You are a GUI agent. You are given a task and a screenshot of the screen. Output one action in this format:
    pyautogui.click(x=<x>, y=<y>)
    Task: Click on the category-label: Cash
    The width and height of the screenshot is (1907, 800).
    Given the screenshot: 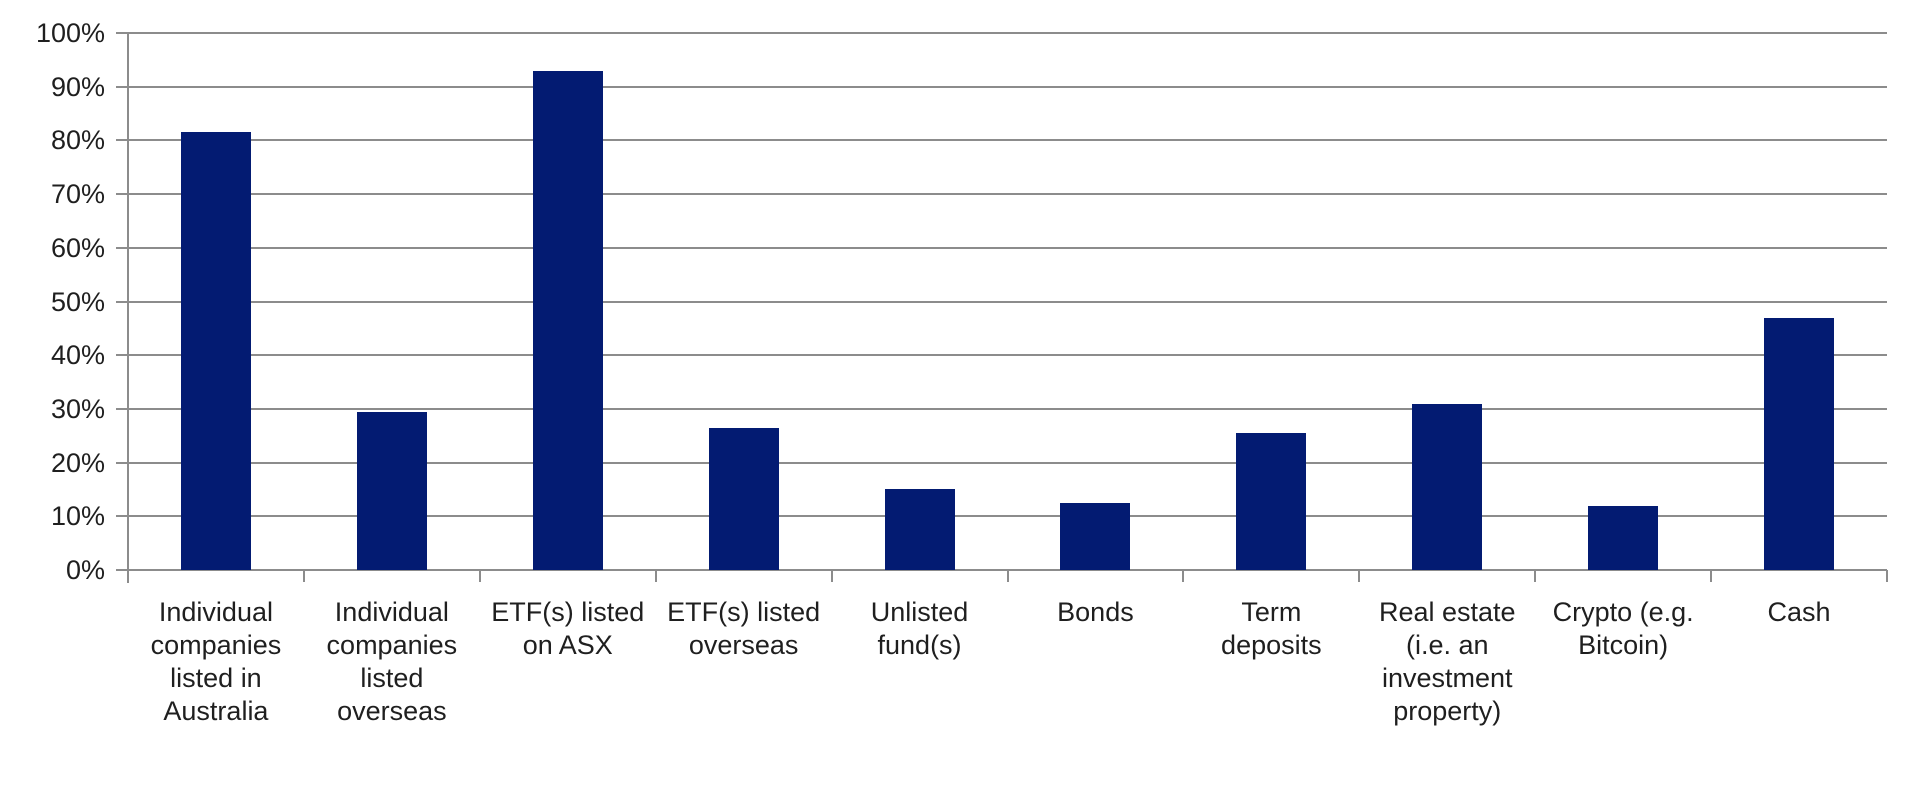 What is the action you would take?
    pyautogui.click(x=1799, y=612)
    